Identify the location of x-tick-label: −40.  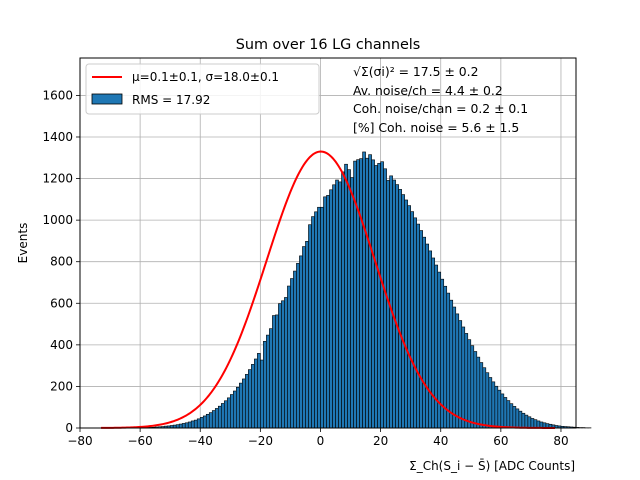
(200, 441).